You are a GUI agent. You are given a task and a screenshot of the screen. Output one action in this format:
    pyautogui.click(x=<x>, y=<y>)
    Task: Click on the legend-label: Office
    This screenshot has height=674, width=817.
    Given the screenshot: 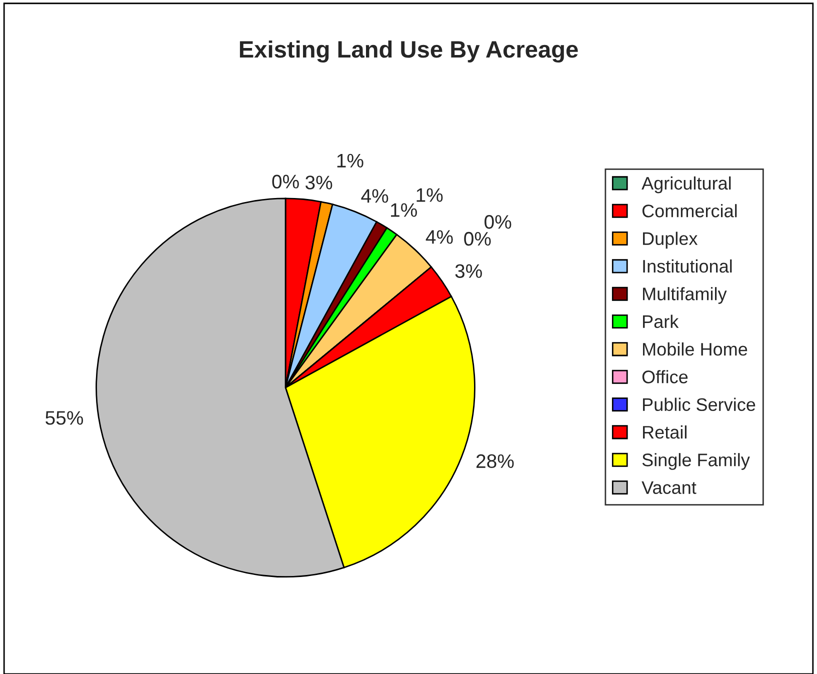 What is the action you would take?
    pyautogui.click(x=665, y=377)
    